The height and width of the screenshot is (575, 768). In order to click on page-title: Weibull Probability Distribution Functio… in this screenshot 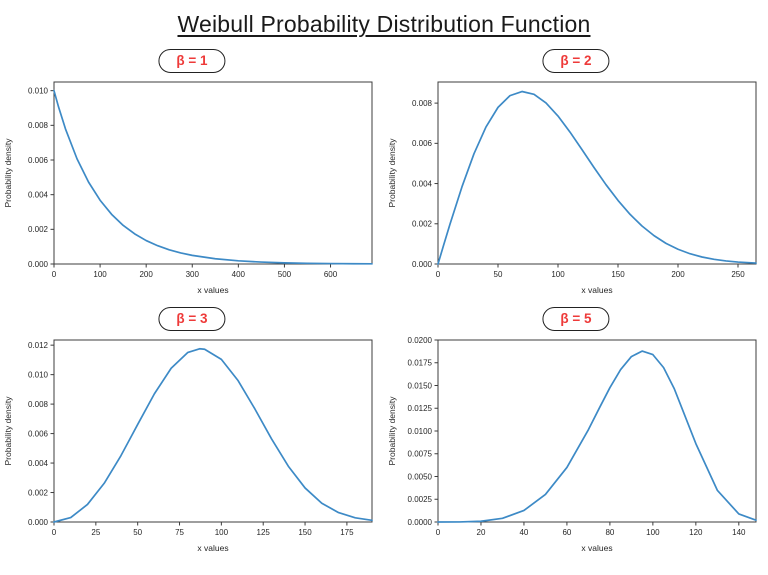, I will do `click(384, 23)`.